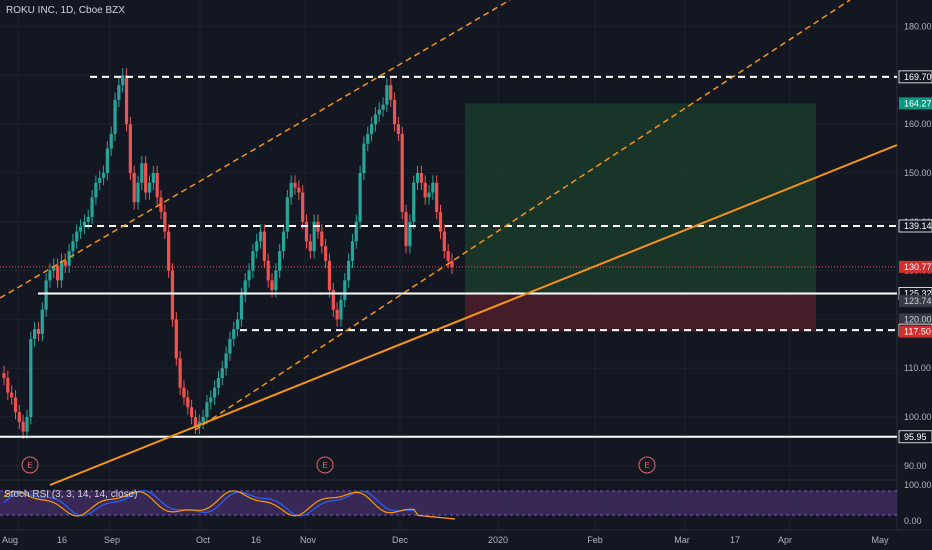 Image resolution: width=932 pixels, height=550 pixels. Describe the element at coordinates (498, 540) in the screenshot. I see `time-axis-label: 2020` at that location.